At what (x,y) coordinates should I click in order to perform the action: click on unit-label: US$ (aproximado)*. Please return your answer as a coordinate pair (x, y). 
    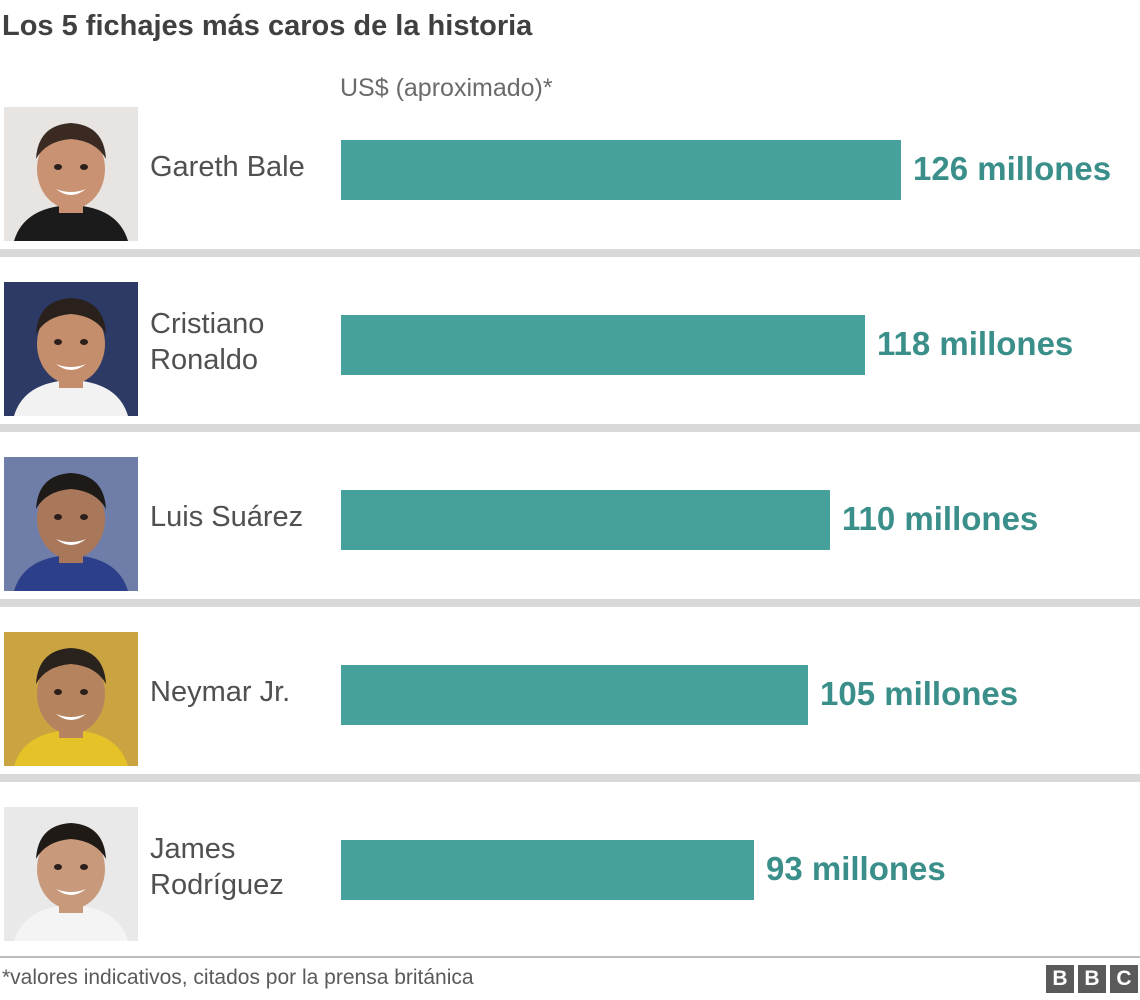
    Looking at the image, I should click on (446, 88).